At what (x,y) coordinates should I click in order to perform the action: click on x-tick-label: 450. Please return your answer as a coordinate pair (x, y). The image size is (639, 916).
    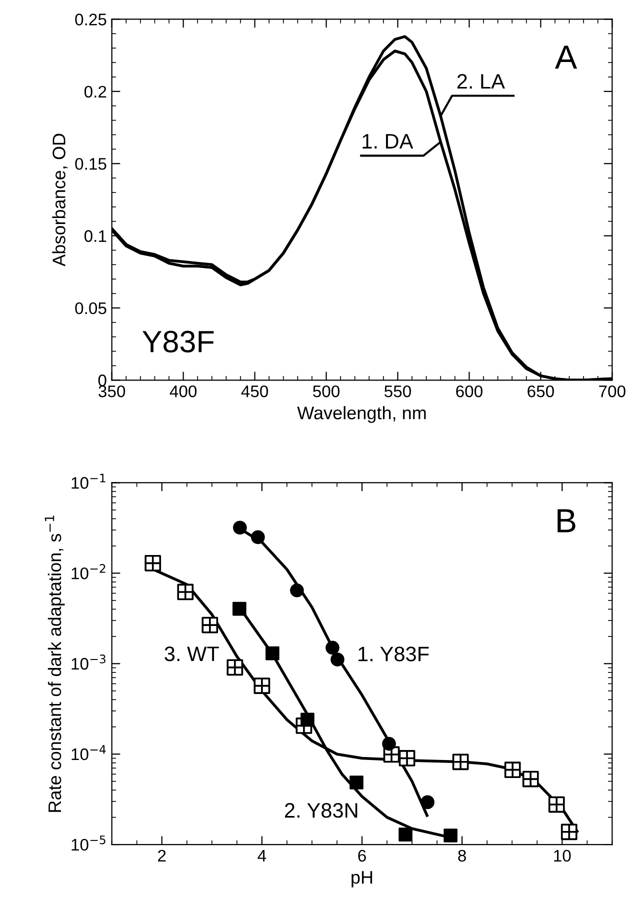
    Looking at the image, I should click on (254, 391).